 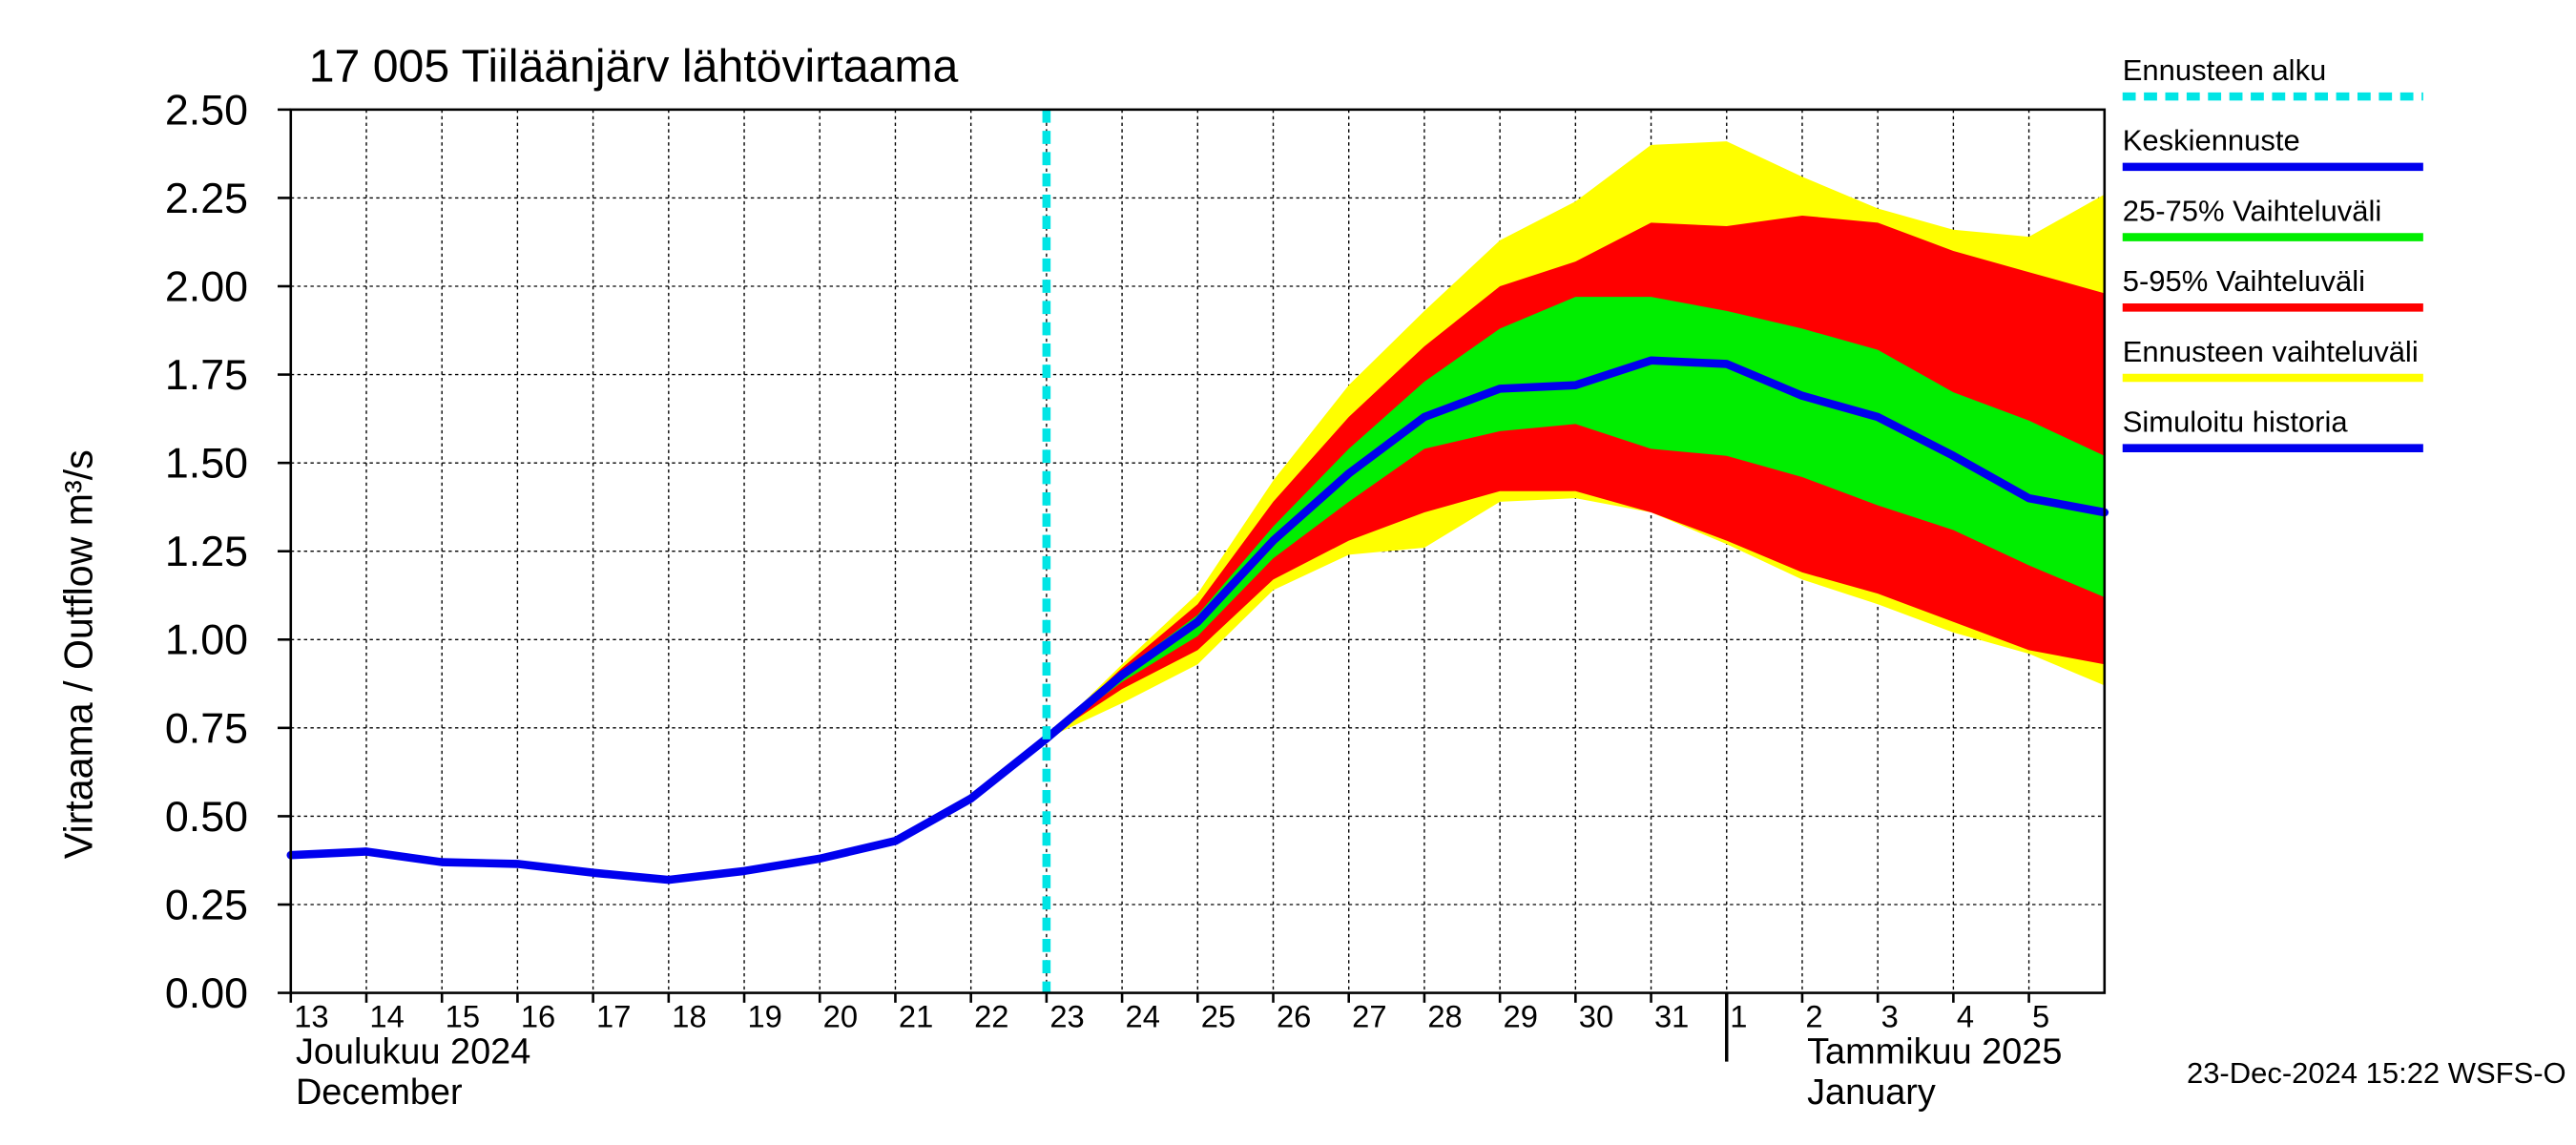 What do you see at coordinates (2040, 1017) in the screenshot?
I see `x-tick-label: 5` at bounding box center [2040, 1017].